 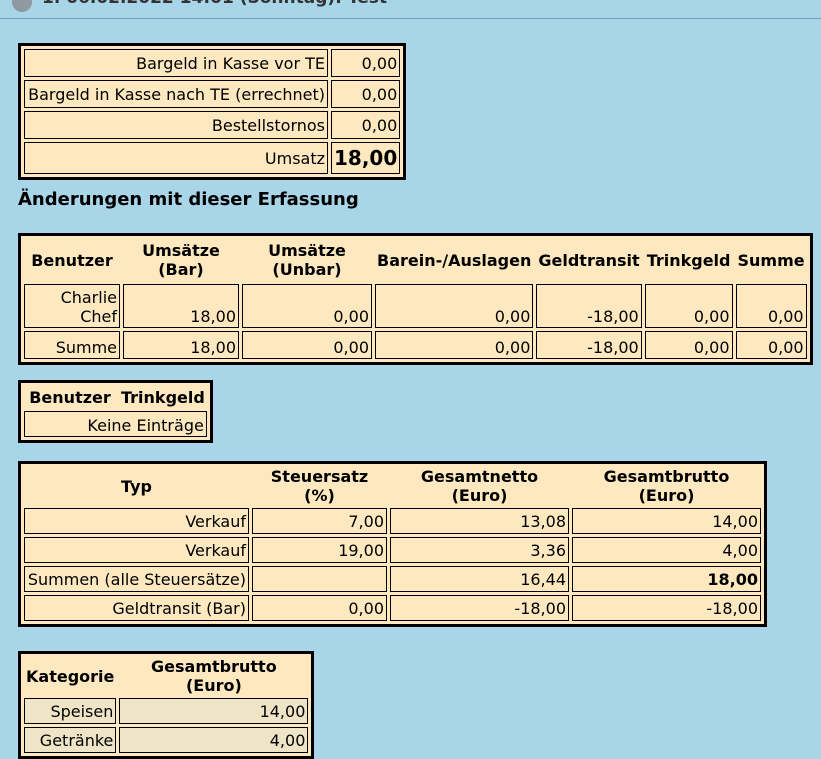 I want to click on table-cell: Summe, so click(x=72, y=345).